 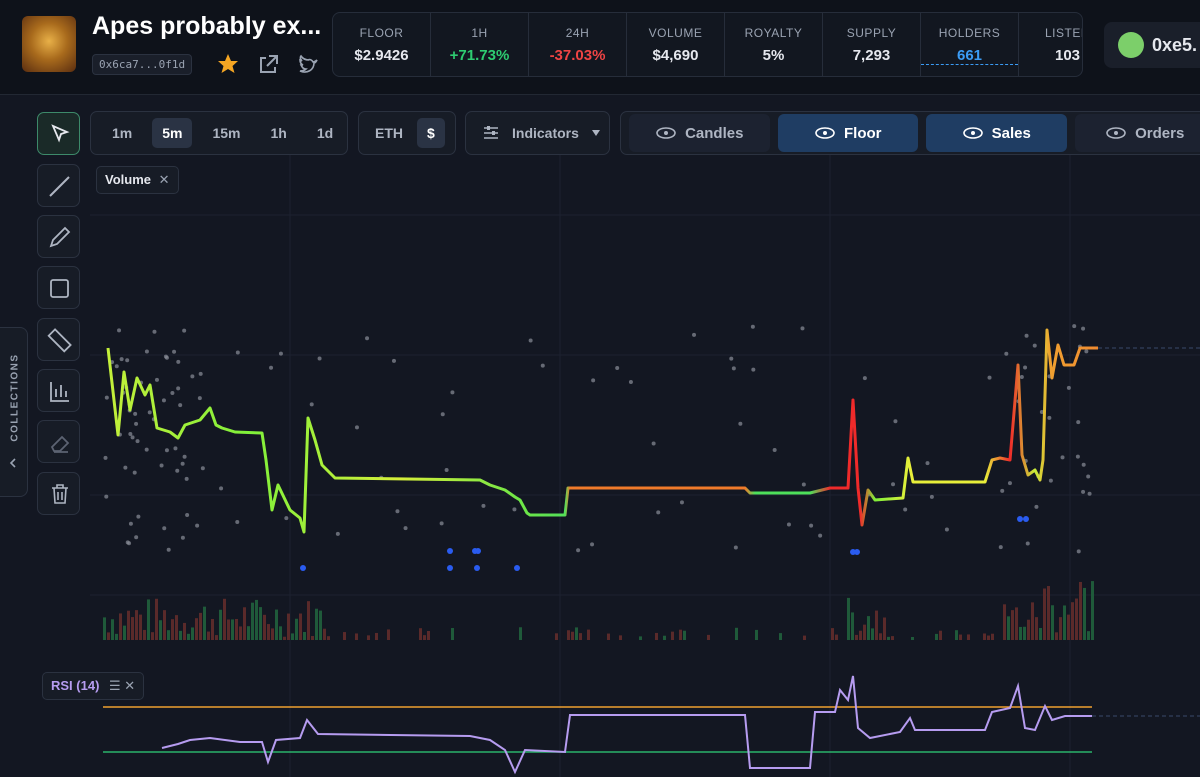 I want to click on interval-button: 5m, so click(x=172, y=133).